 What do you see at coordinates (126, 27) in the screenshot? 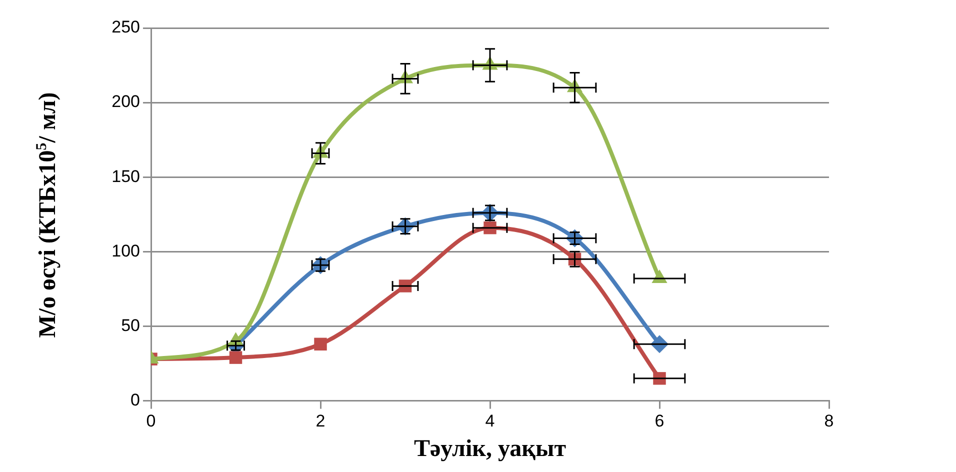
I see `y-tick-label: 250` at bounding box center [126, 27].